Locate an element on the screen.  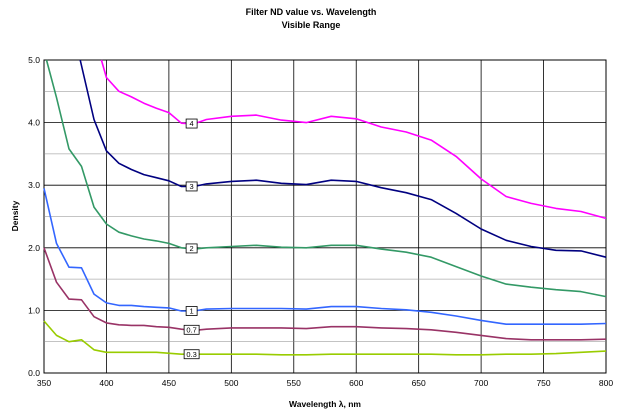
x-tick-labels: 350 400 450 500 550 600 650 700 750 800 is located at coordinates (325, 383).